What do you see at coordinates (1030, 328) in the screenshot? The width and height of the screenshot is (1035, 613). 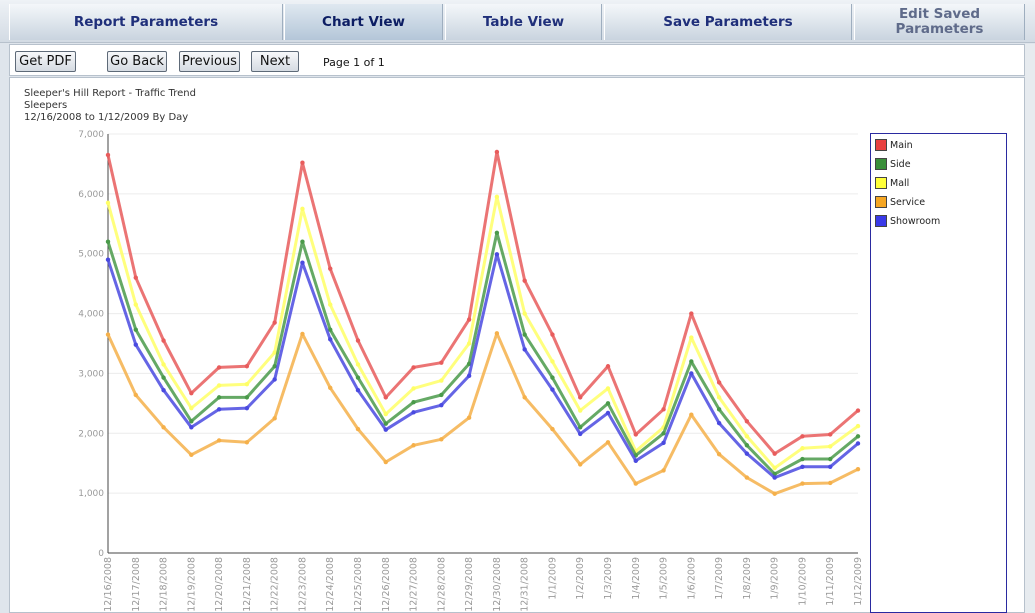 I see `scrollbar` at bounding box center [1030, 328].